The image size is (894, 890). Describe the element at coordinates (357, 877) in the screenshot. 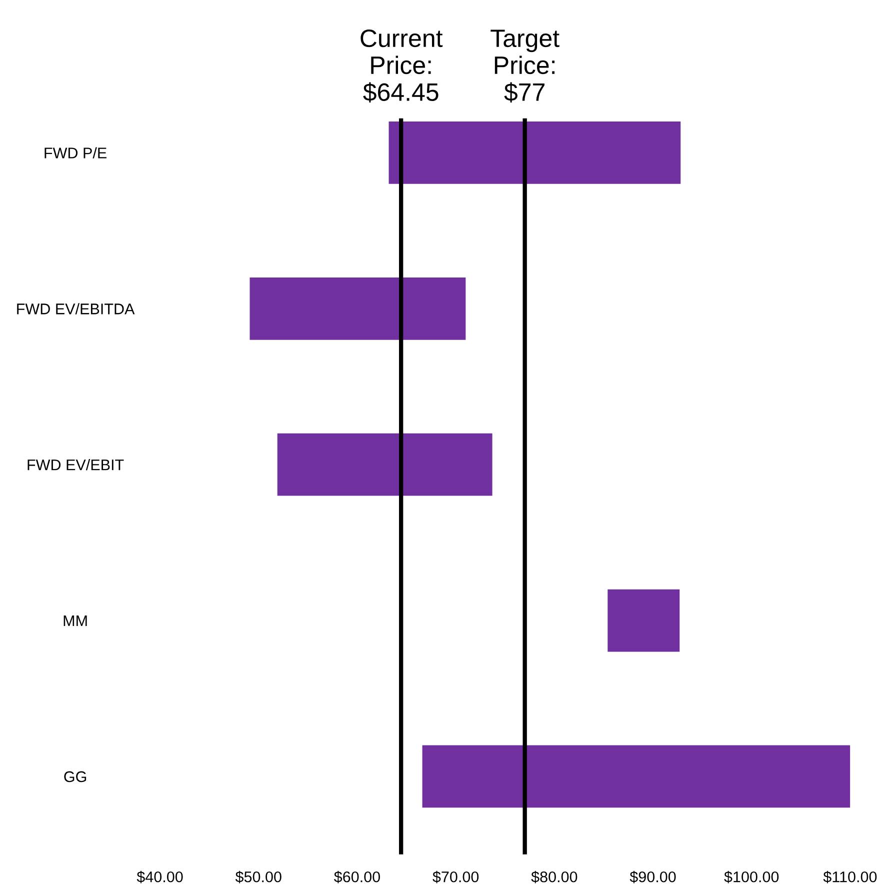

I see `x-tick-label: $60.00` at that location.